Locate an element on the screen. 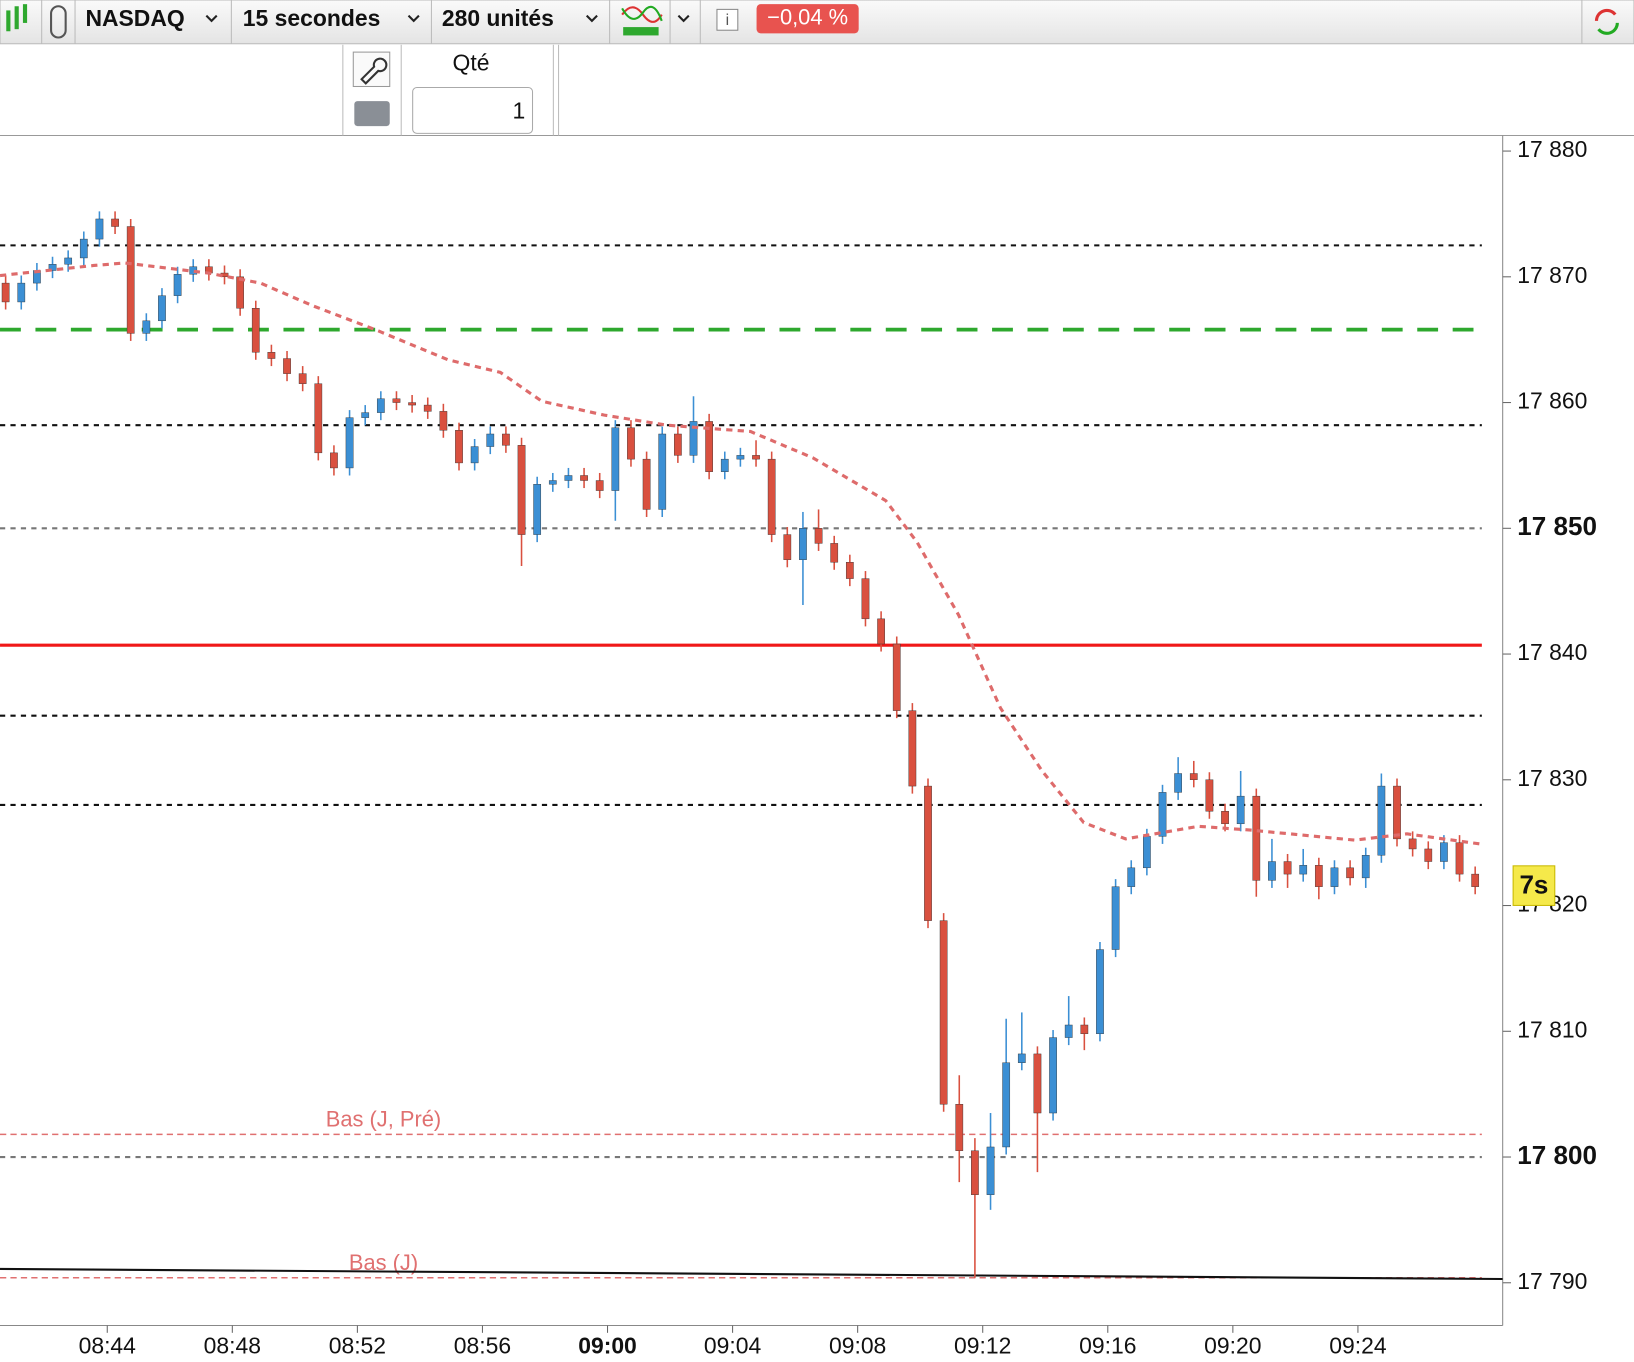 The width and height of the screenshot is (1634, 1362). qty-value: 1 is located at coordinates (518, 111).